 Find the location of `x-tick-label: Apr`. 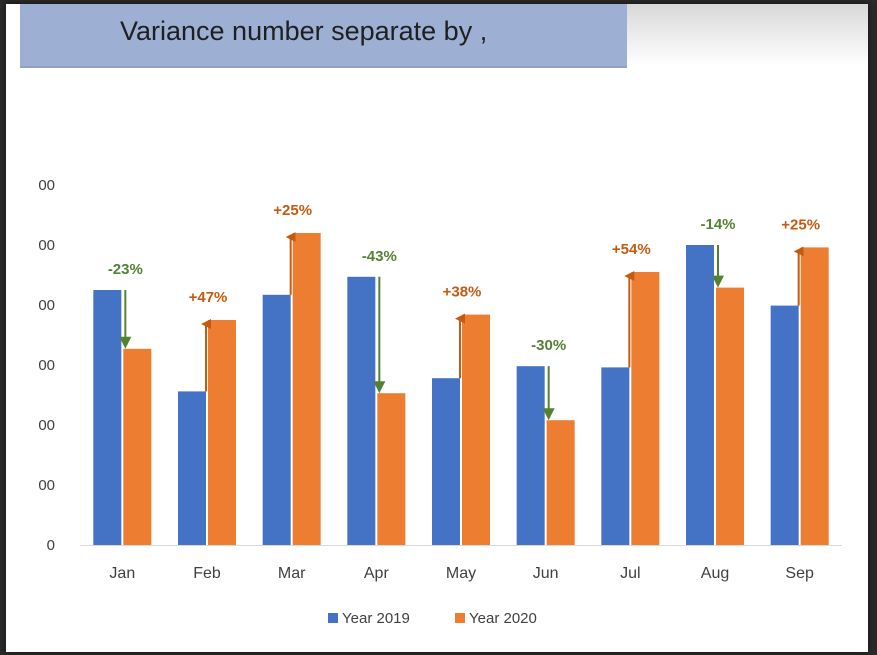

x-tick-label: Apr is located at coordinates (377, 573).